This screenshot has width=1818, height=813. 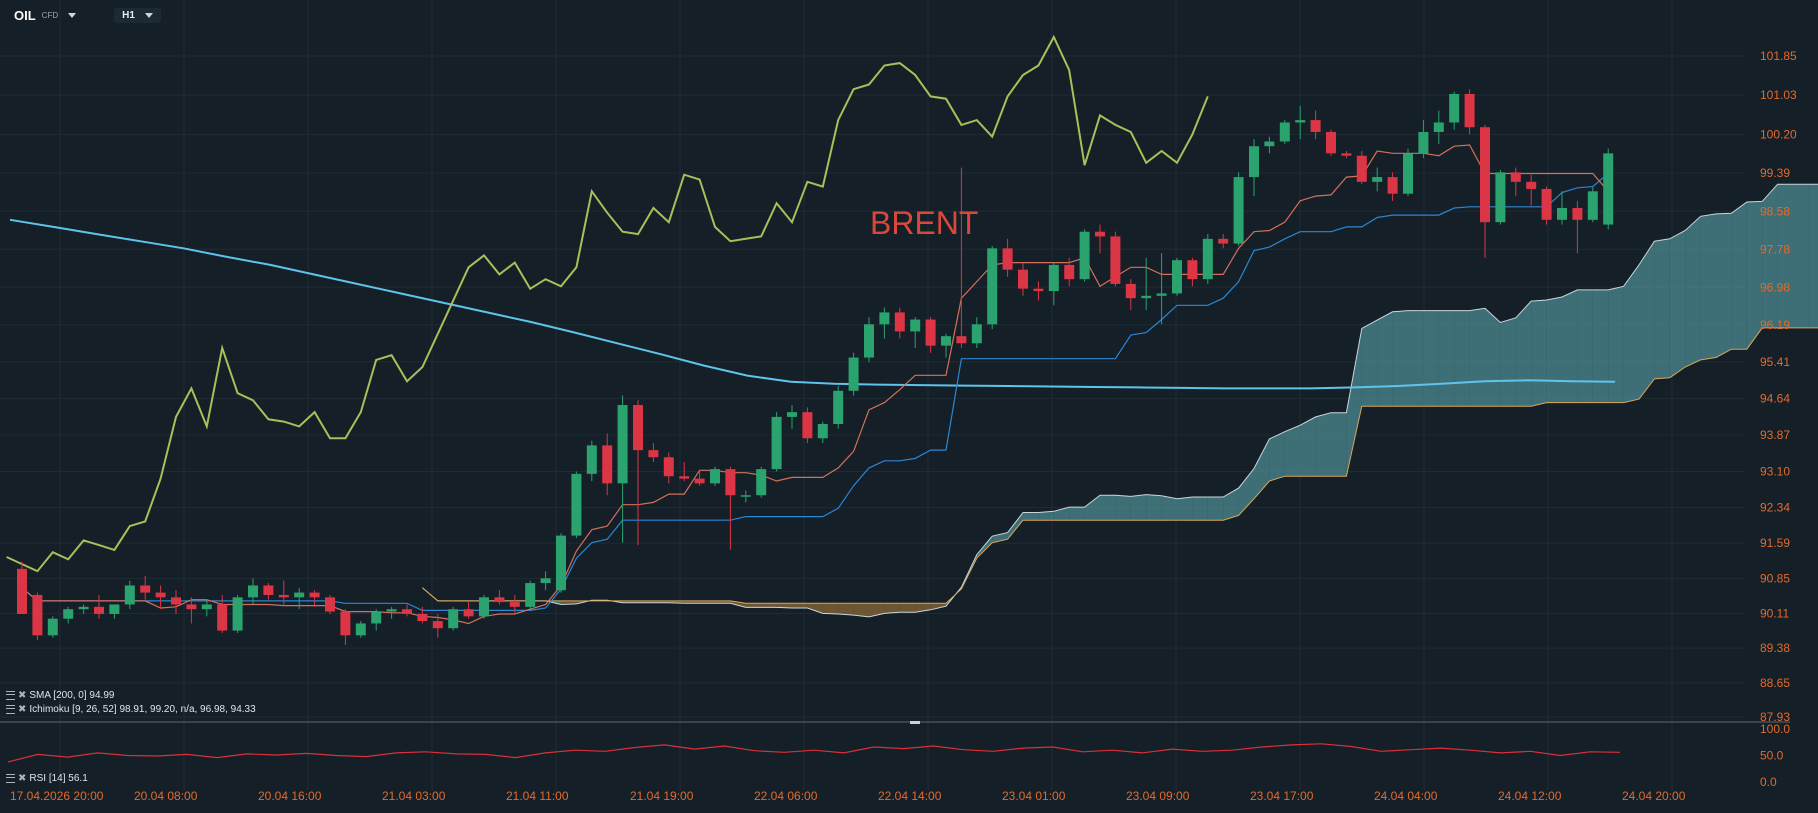 I want to click on symbol-selector: OIL CFD, so click(x=45, y=15).